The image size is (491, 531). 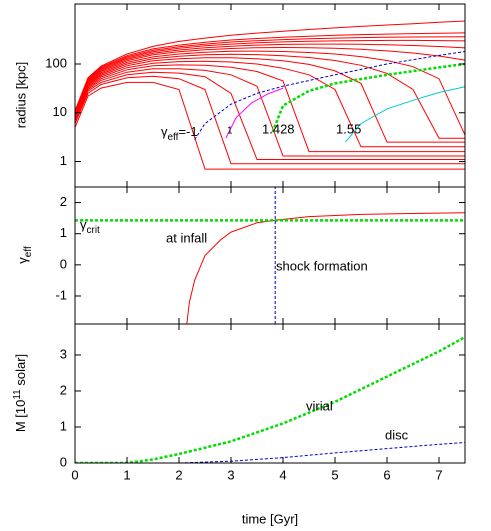 I want to click on x-tick-label: 4, so click(x=282, y=474).